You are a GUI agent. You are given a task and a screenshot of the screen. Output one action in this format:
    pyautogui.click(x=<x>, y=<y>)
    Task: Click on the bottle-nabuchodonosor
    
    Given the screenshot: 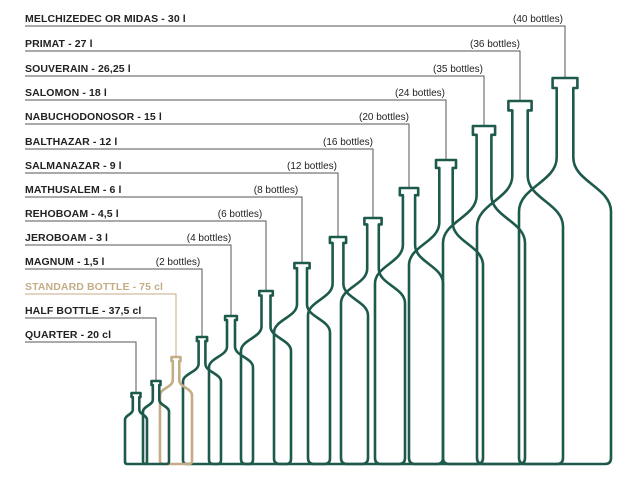 What is the action you would take?
    pyautogui.click(x=409, y=326)
    